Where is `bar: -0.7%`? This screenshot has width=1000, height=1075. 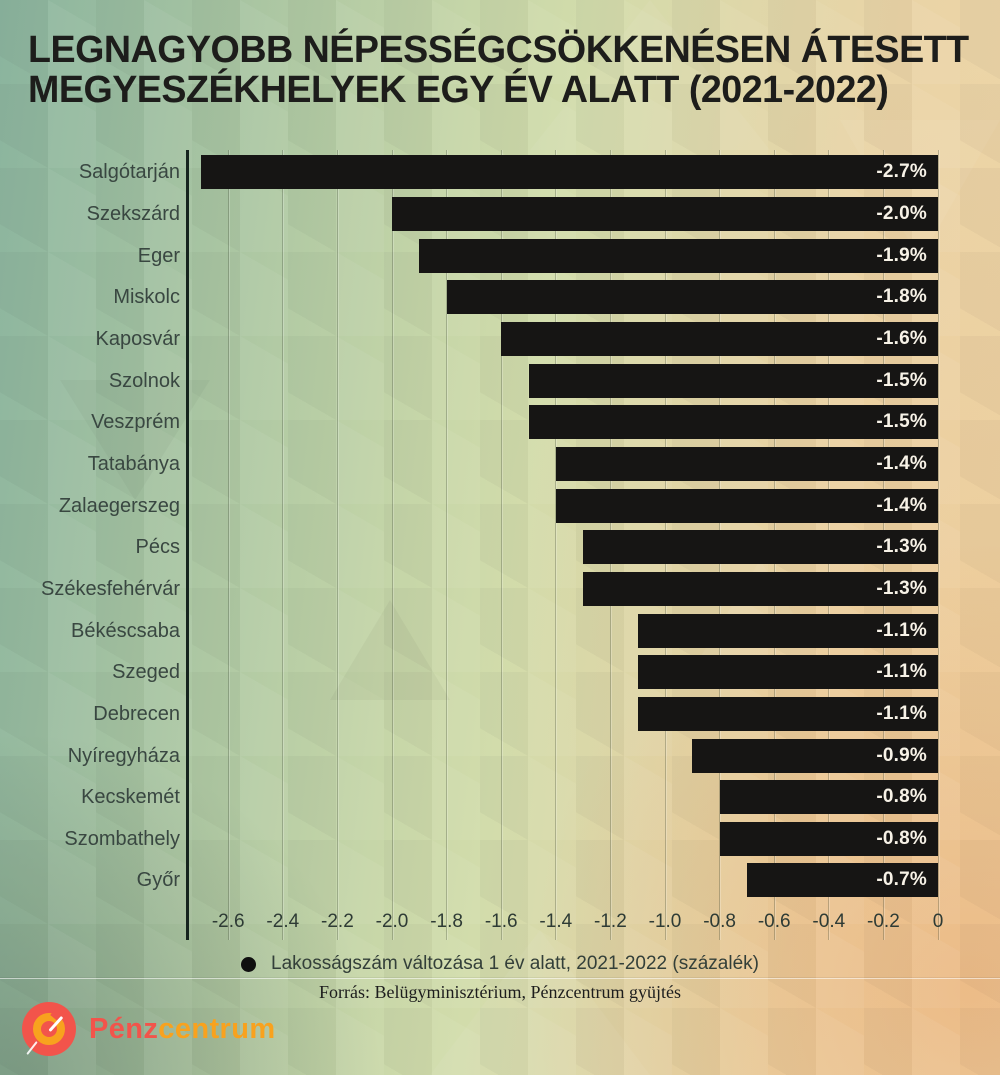
bar: -0.7% is located at coordinates (842, 880).